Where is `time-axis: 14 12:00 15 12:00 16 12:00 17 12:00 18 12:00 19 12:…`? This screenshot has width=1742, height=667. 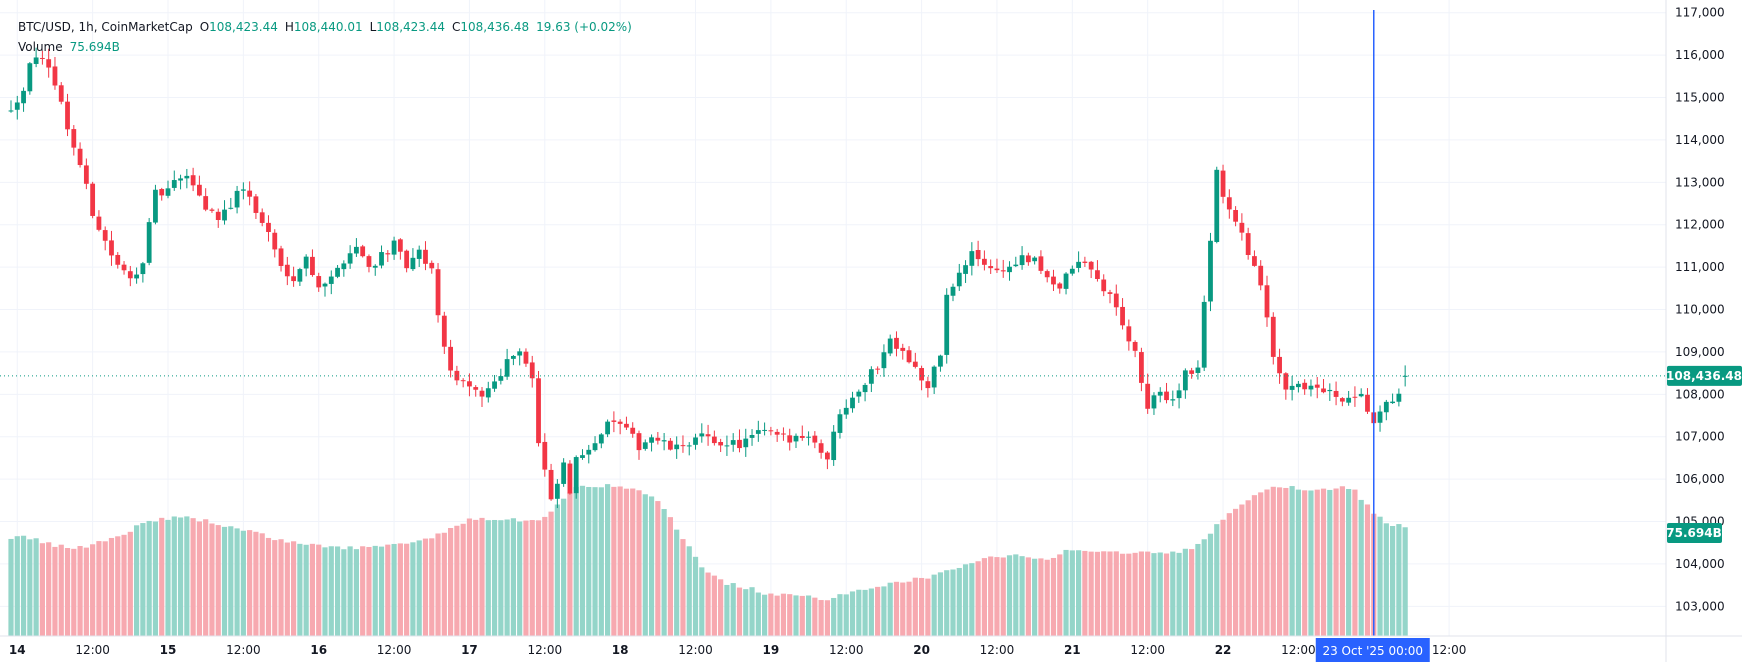
time-axis: 14 12:00 15 12:00 16 12:00 17 12:00 18 12:00 19 12:… is located at coordinates (737, 650).